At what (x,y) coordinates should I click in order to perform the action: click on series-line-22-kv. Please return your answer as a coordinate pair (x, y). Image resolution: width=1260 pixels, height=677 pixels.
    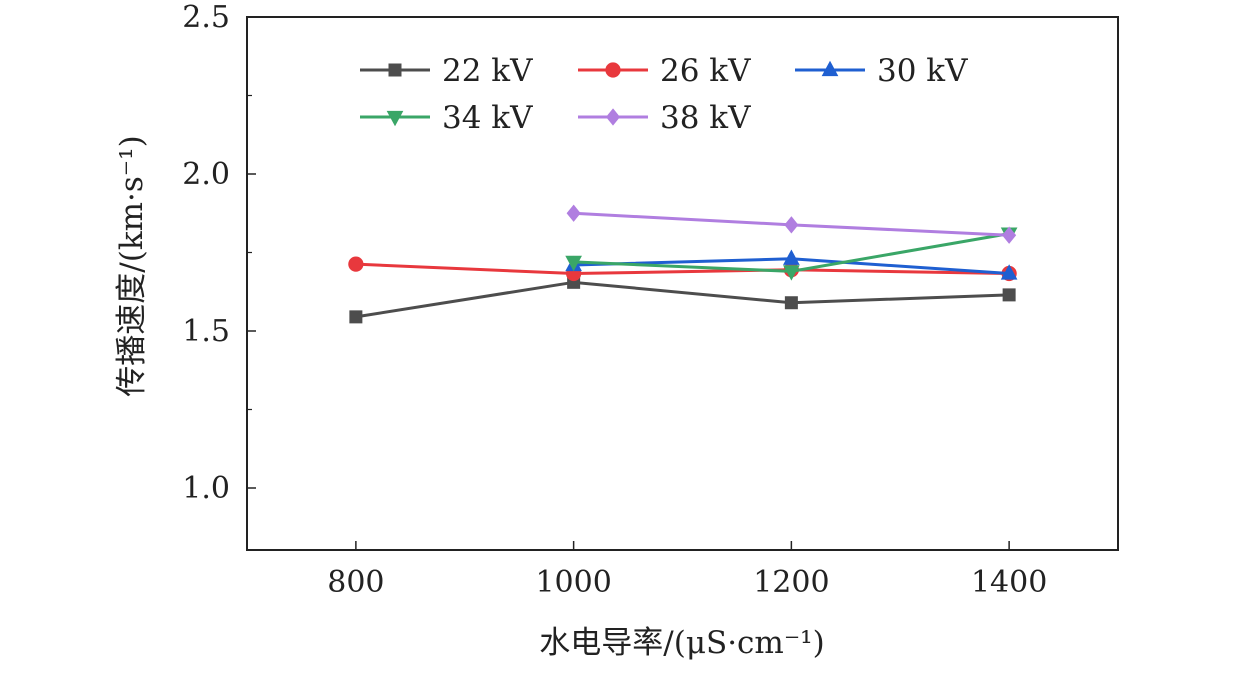
    Looking at the image, I should click on (682, 299).